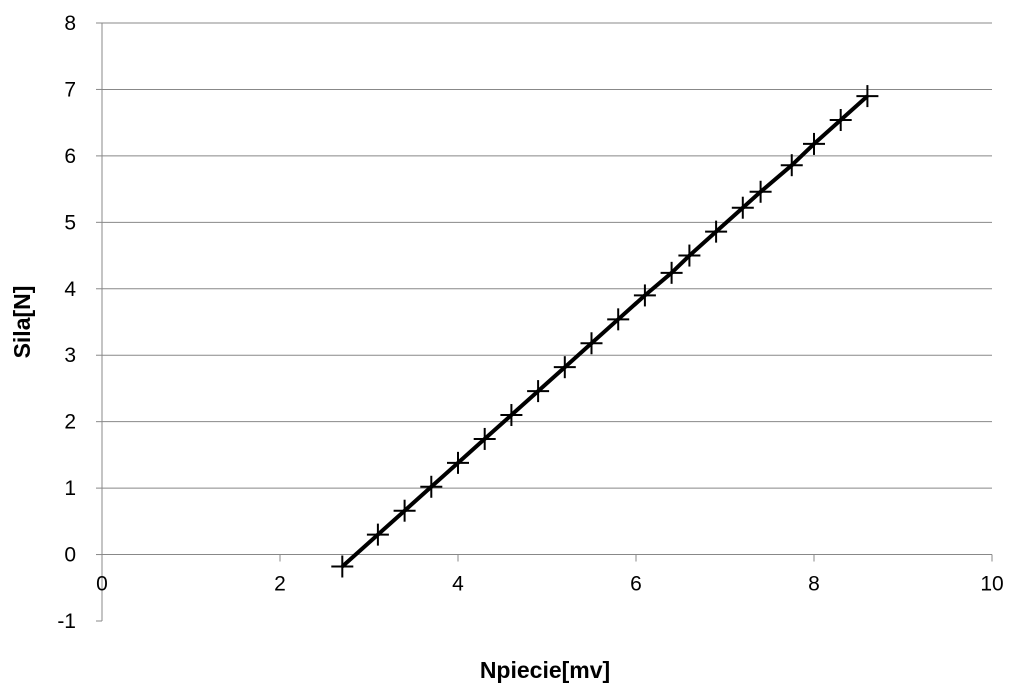  Describe the element at coordinates (70, 156) in the screenshot. I see `y-tick-label: 6` at that location.